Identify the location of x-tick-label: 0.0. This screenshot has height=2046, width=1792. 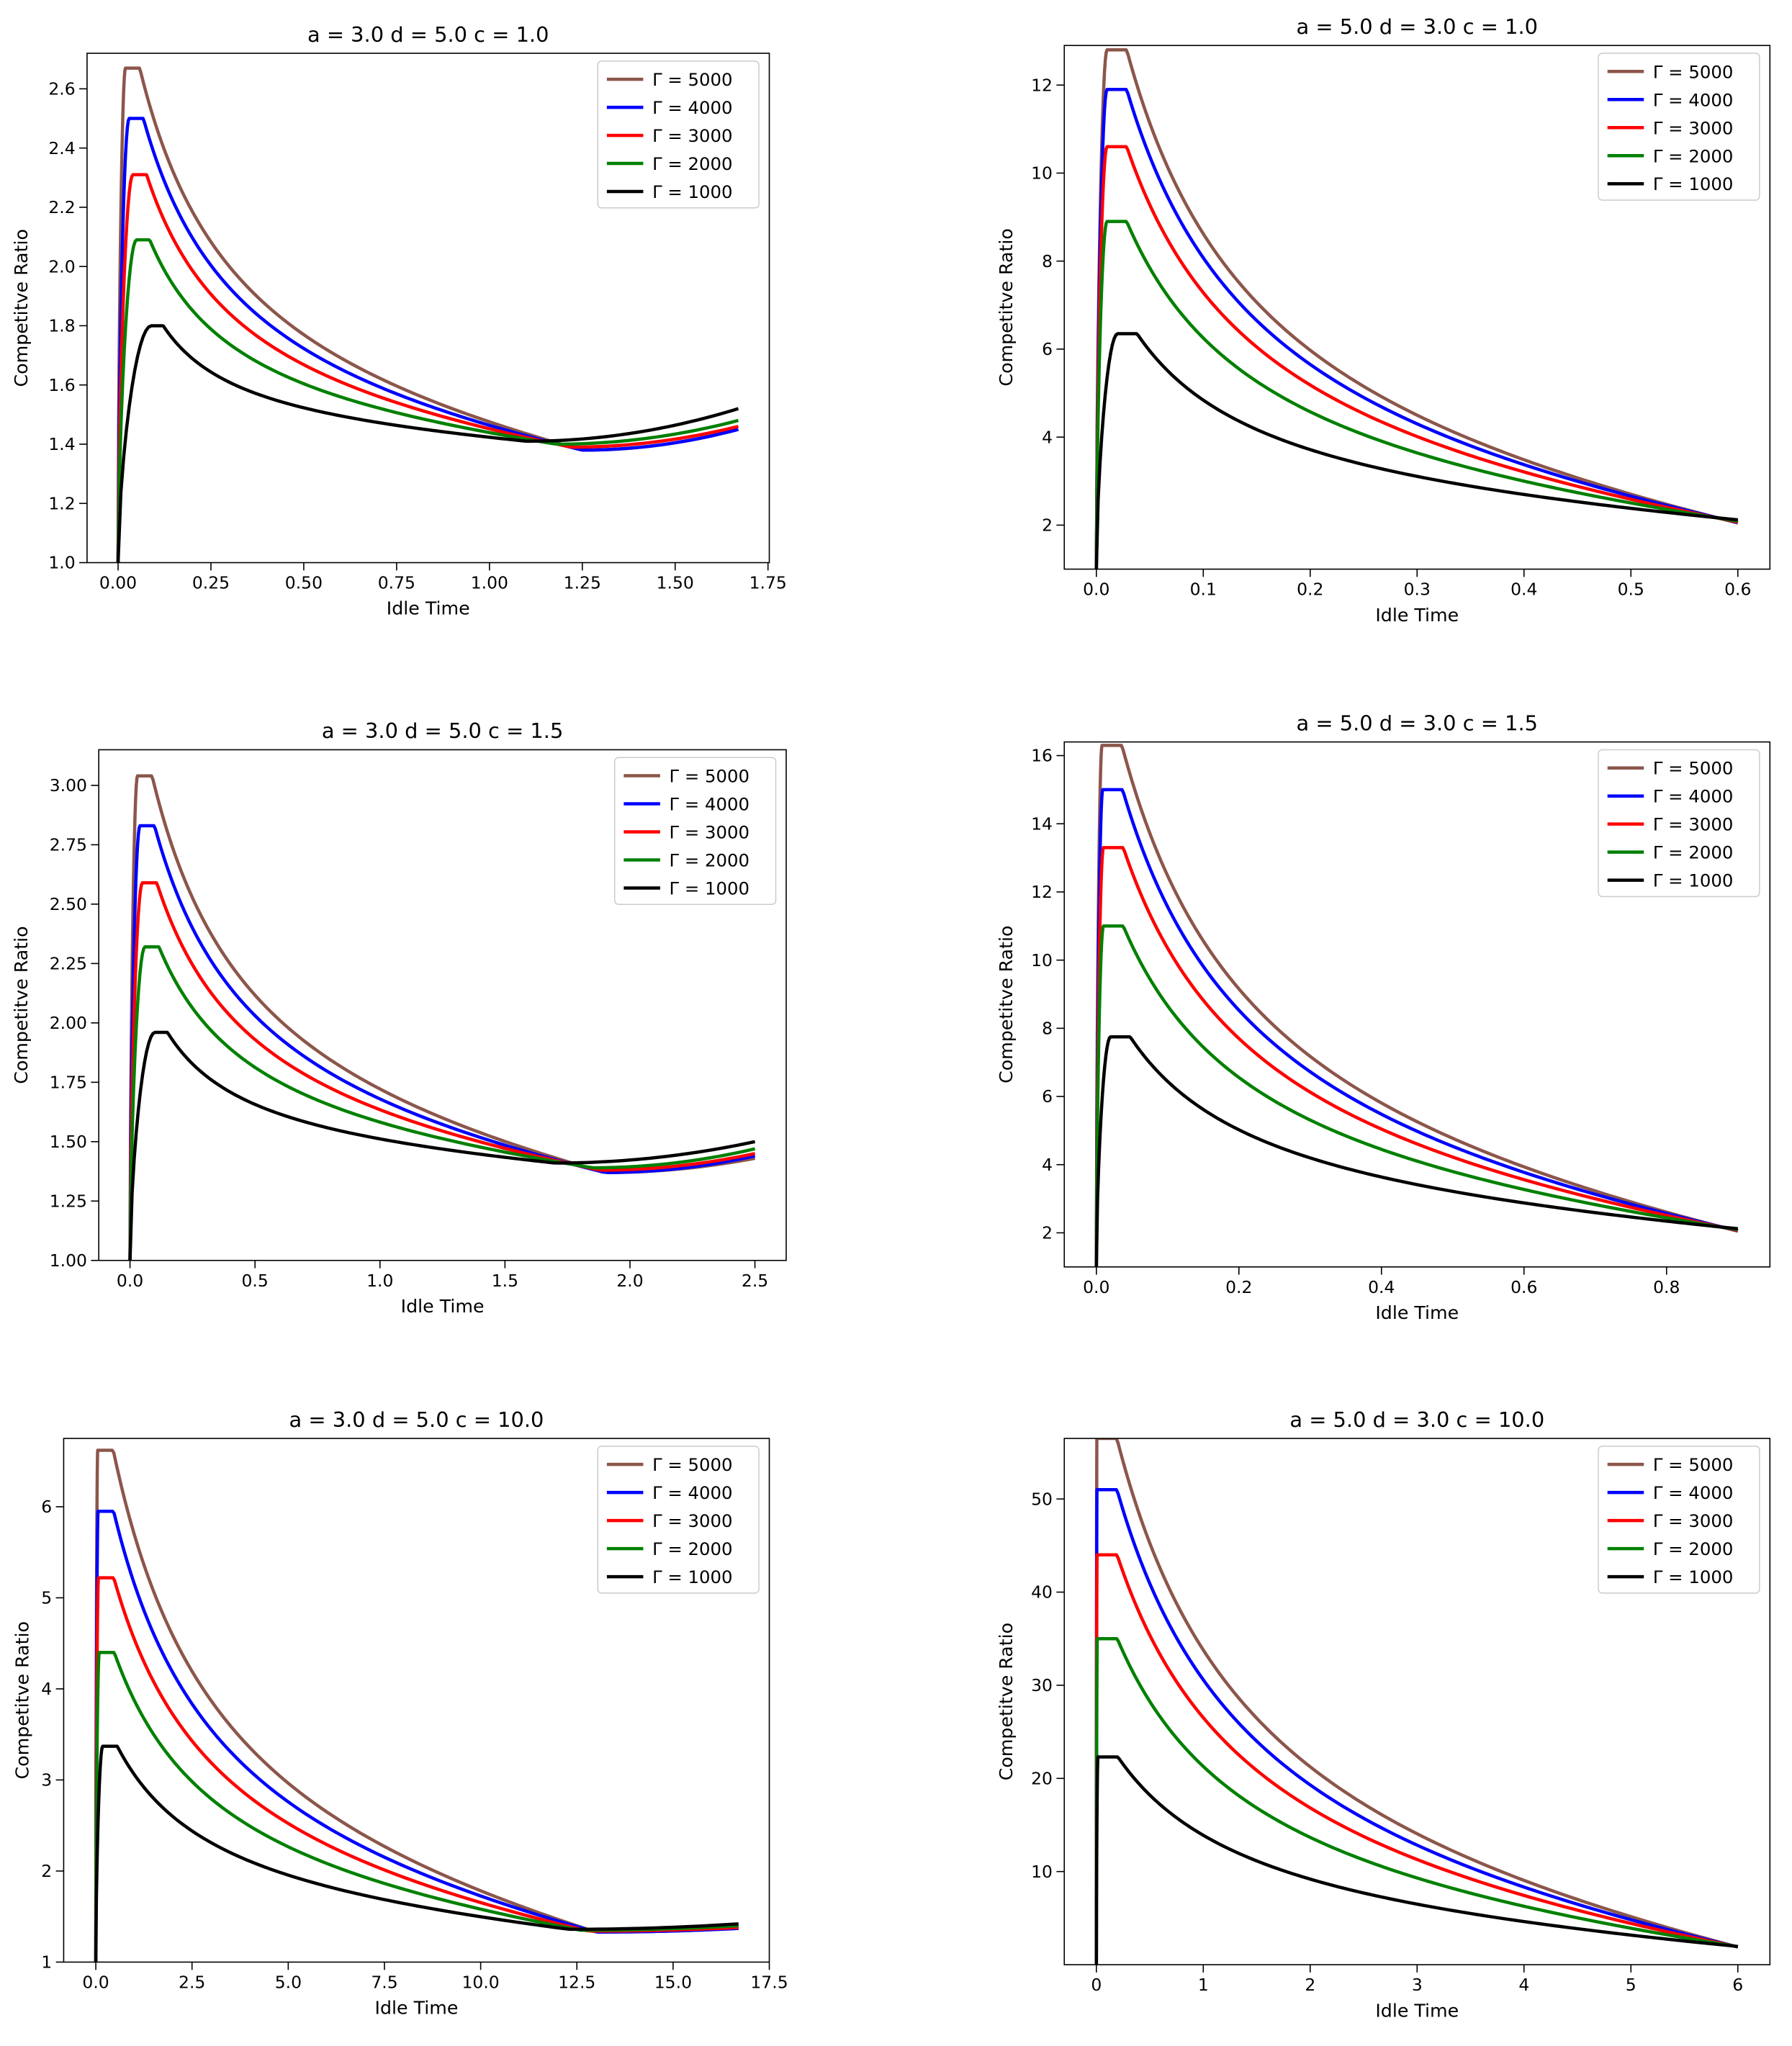
(130, 1281).